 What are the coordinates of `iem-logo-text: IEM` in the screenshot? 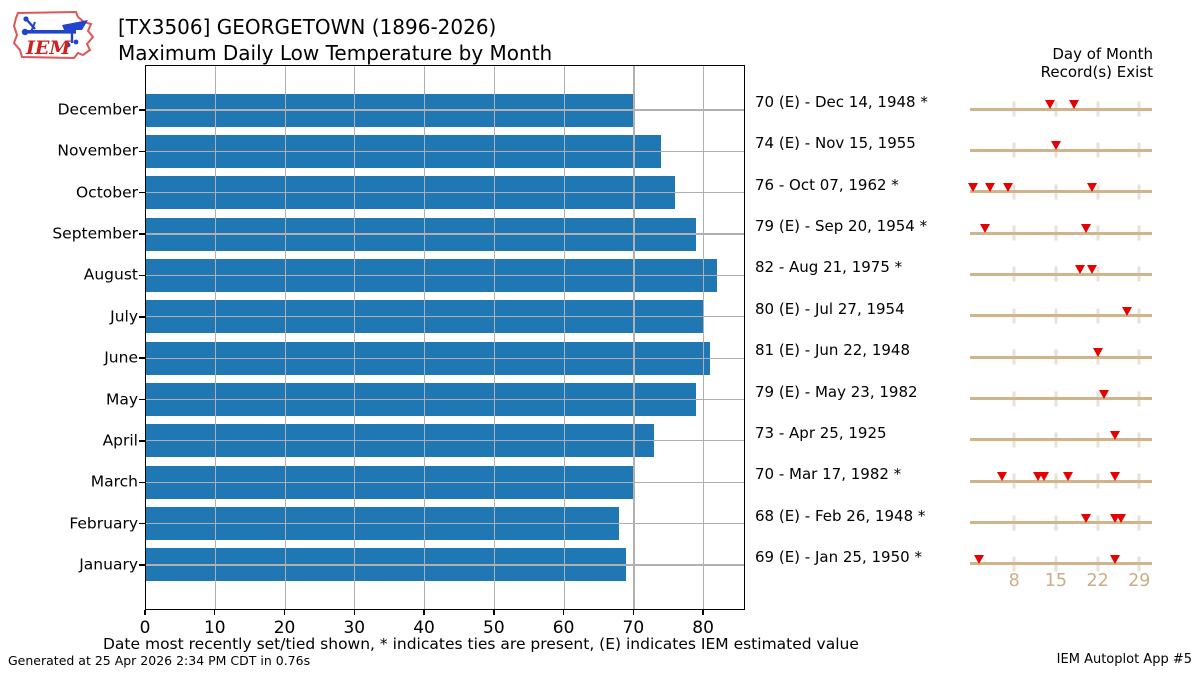 It's located at (48, 48).